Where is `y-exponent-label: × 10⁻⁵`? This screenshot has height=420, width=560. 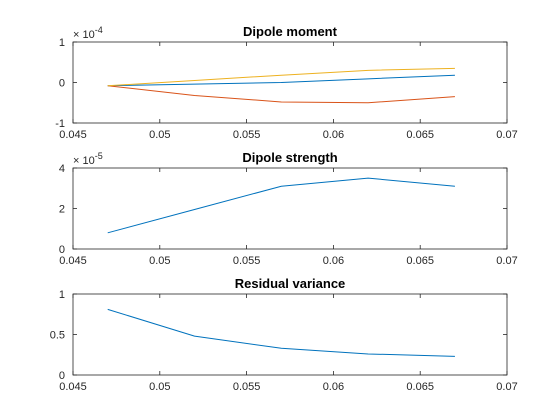 y-exponent-label: × 10⁻⁵ is located at coordinates (88, 159).